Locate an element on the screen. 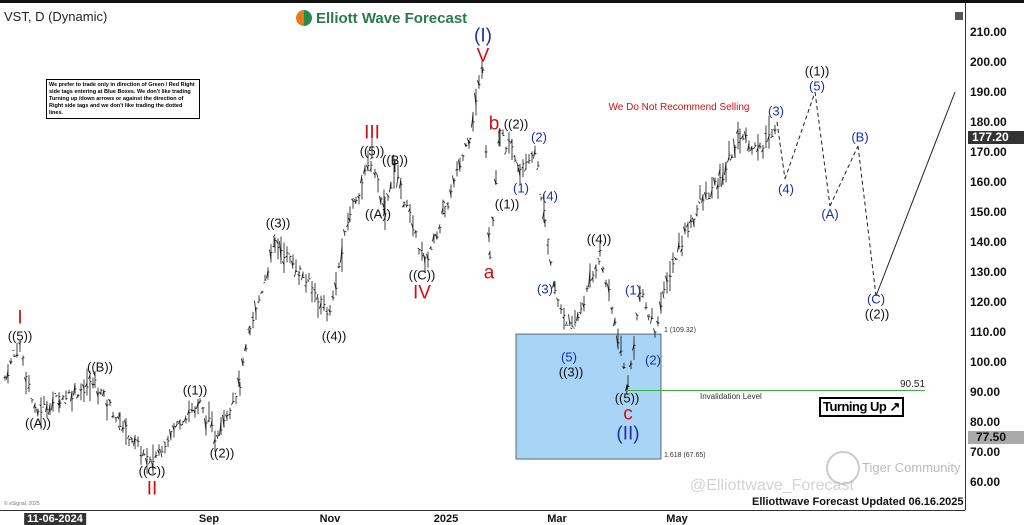 This screenshot has height=525, width=1024. watermark: Tiger Community is located at coordinates (911, 467).